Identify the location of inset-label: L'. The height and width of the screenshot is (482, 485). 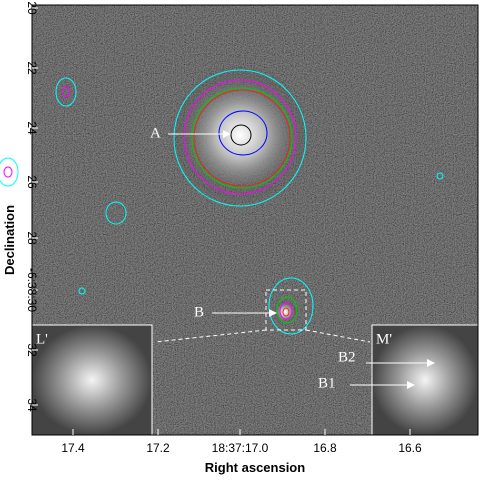
(42, 339).